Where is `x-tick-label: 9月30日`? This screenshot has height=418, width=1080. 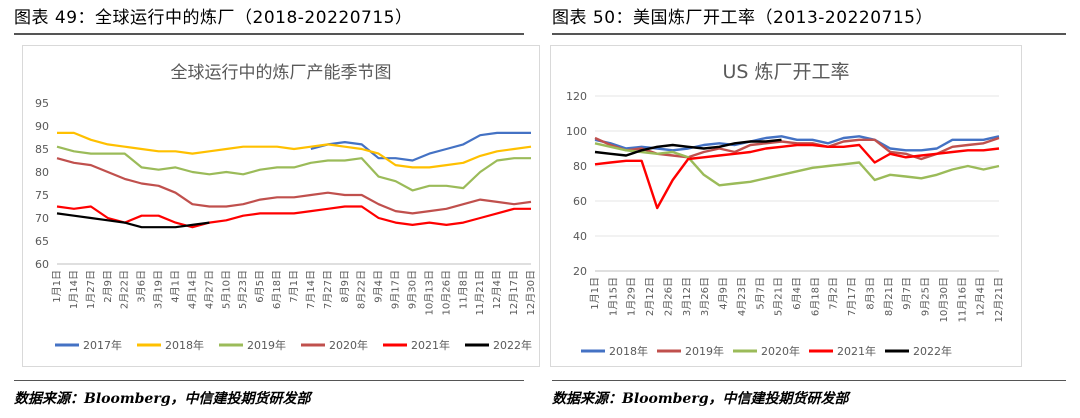
x-tick-label: 9月30日 is located at coordinates (413, 289).